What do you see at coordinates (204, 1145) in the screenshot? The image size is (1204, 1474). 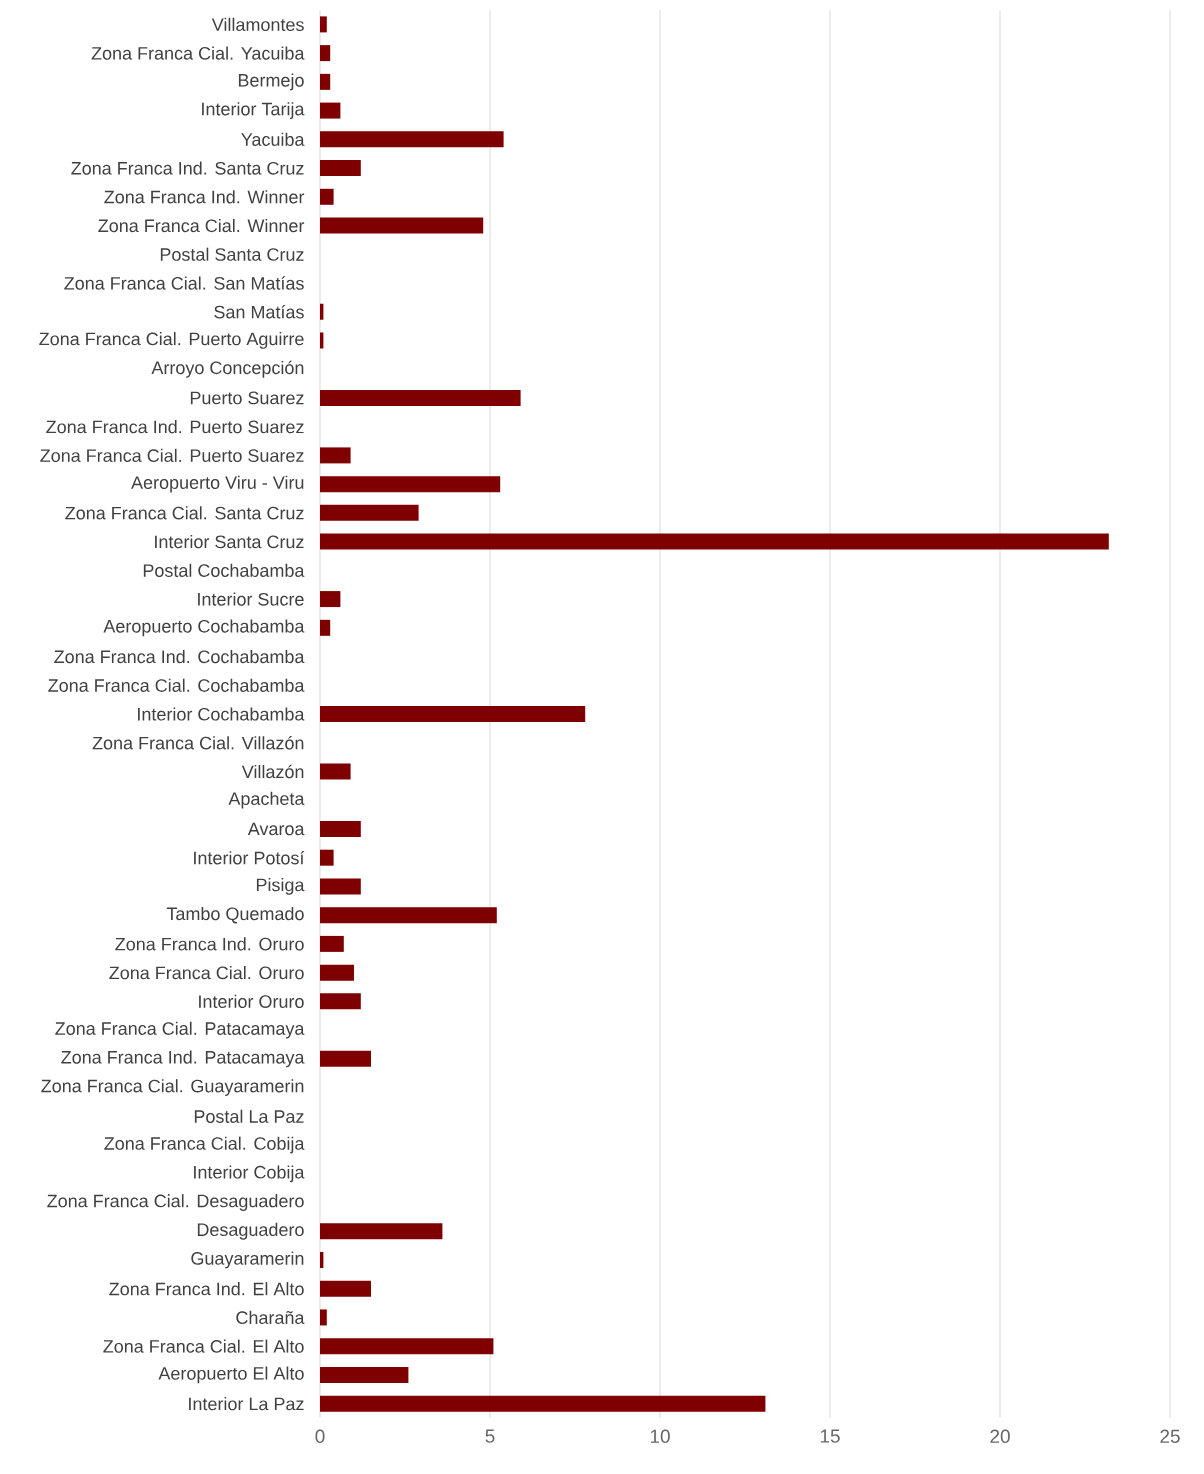 I see `y-tick-label: Zona Franca Cial. Cobija` at bounding box center [204, 1145].